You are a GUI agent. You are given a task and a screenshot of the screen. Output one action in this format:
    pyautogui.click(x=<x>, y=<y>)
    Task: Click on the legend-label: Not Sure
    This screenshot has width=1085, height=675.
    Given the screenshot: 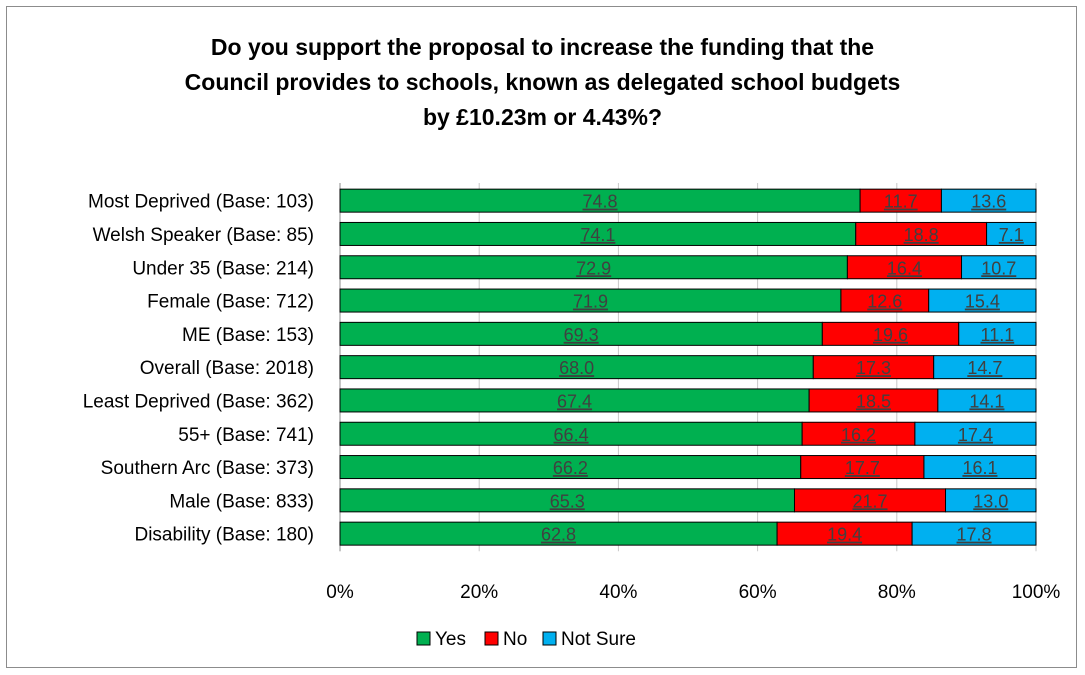 What is the action you would take?
    pyautogui.click(x=598, y=639)
    